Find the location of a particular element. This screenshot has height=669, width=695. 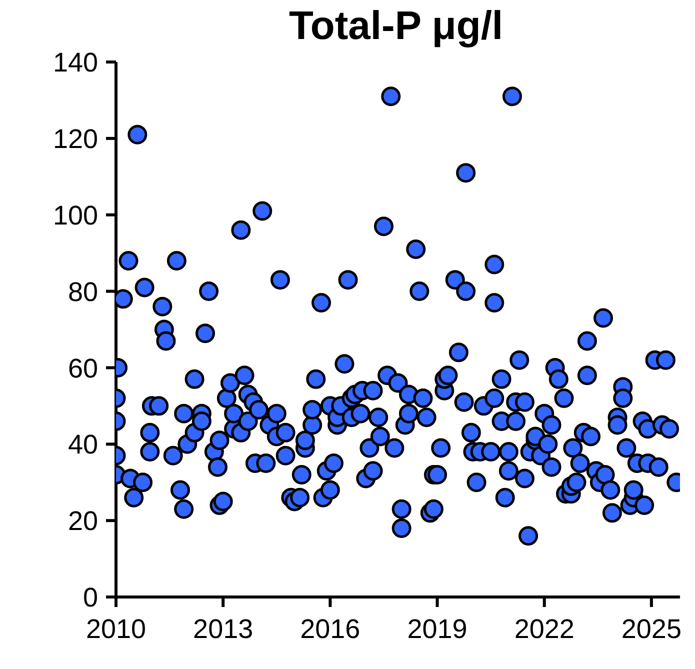

y-tick-label: 60 is located at coordinates (83, 368).